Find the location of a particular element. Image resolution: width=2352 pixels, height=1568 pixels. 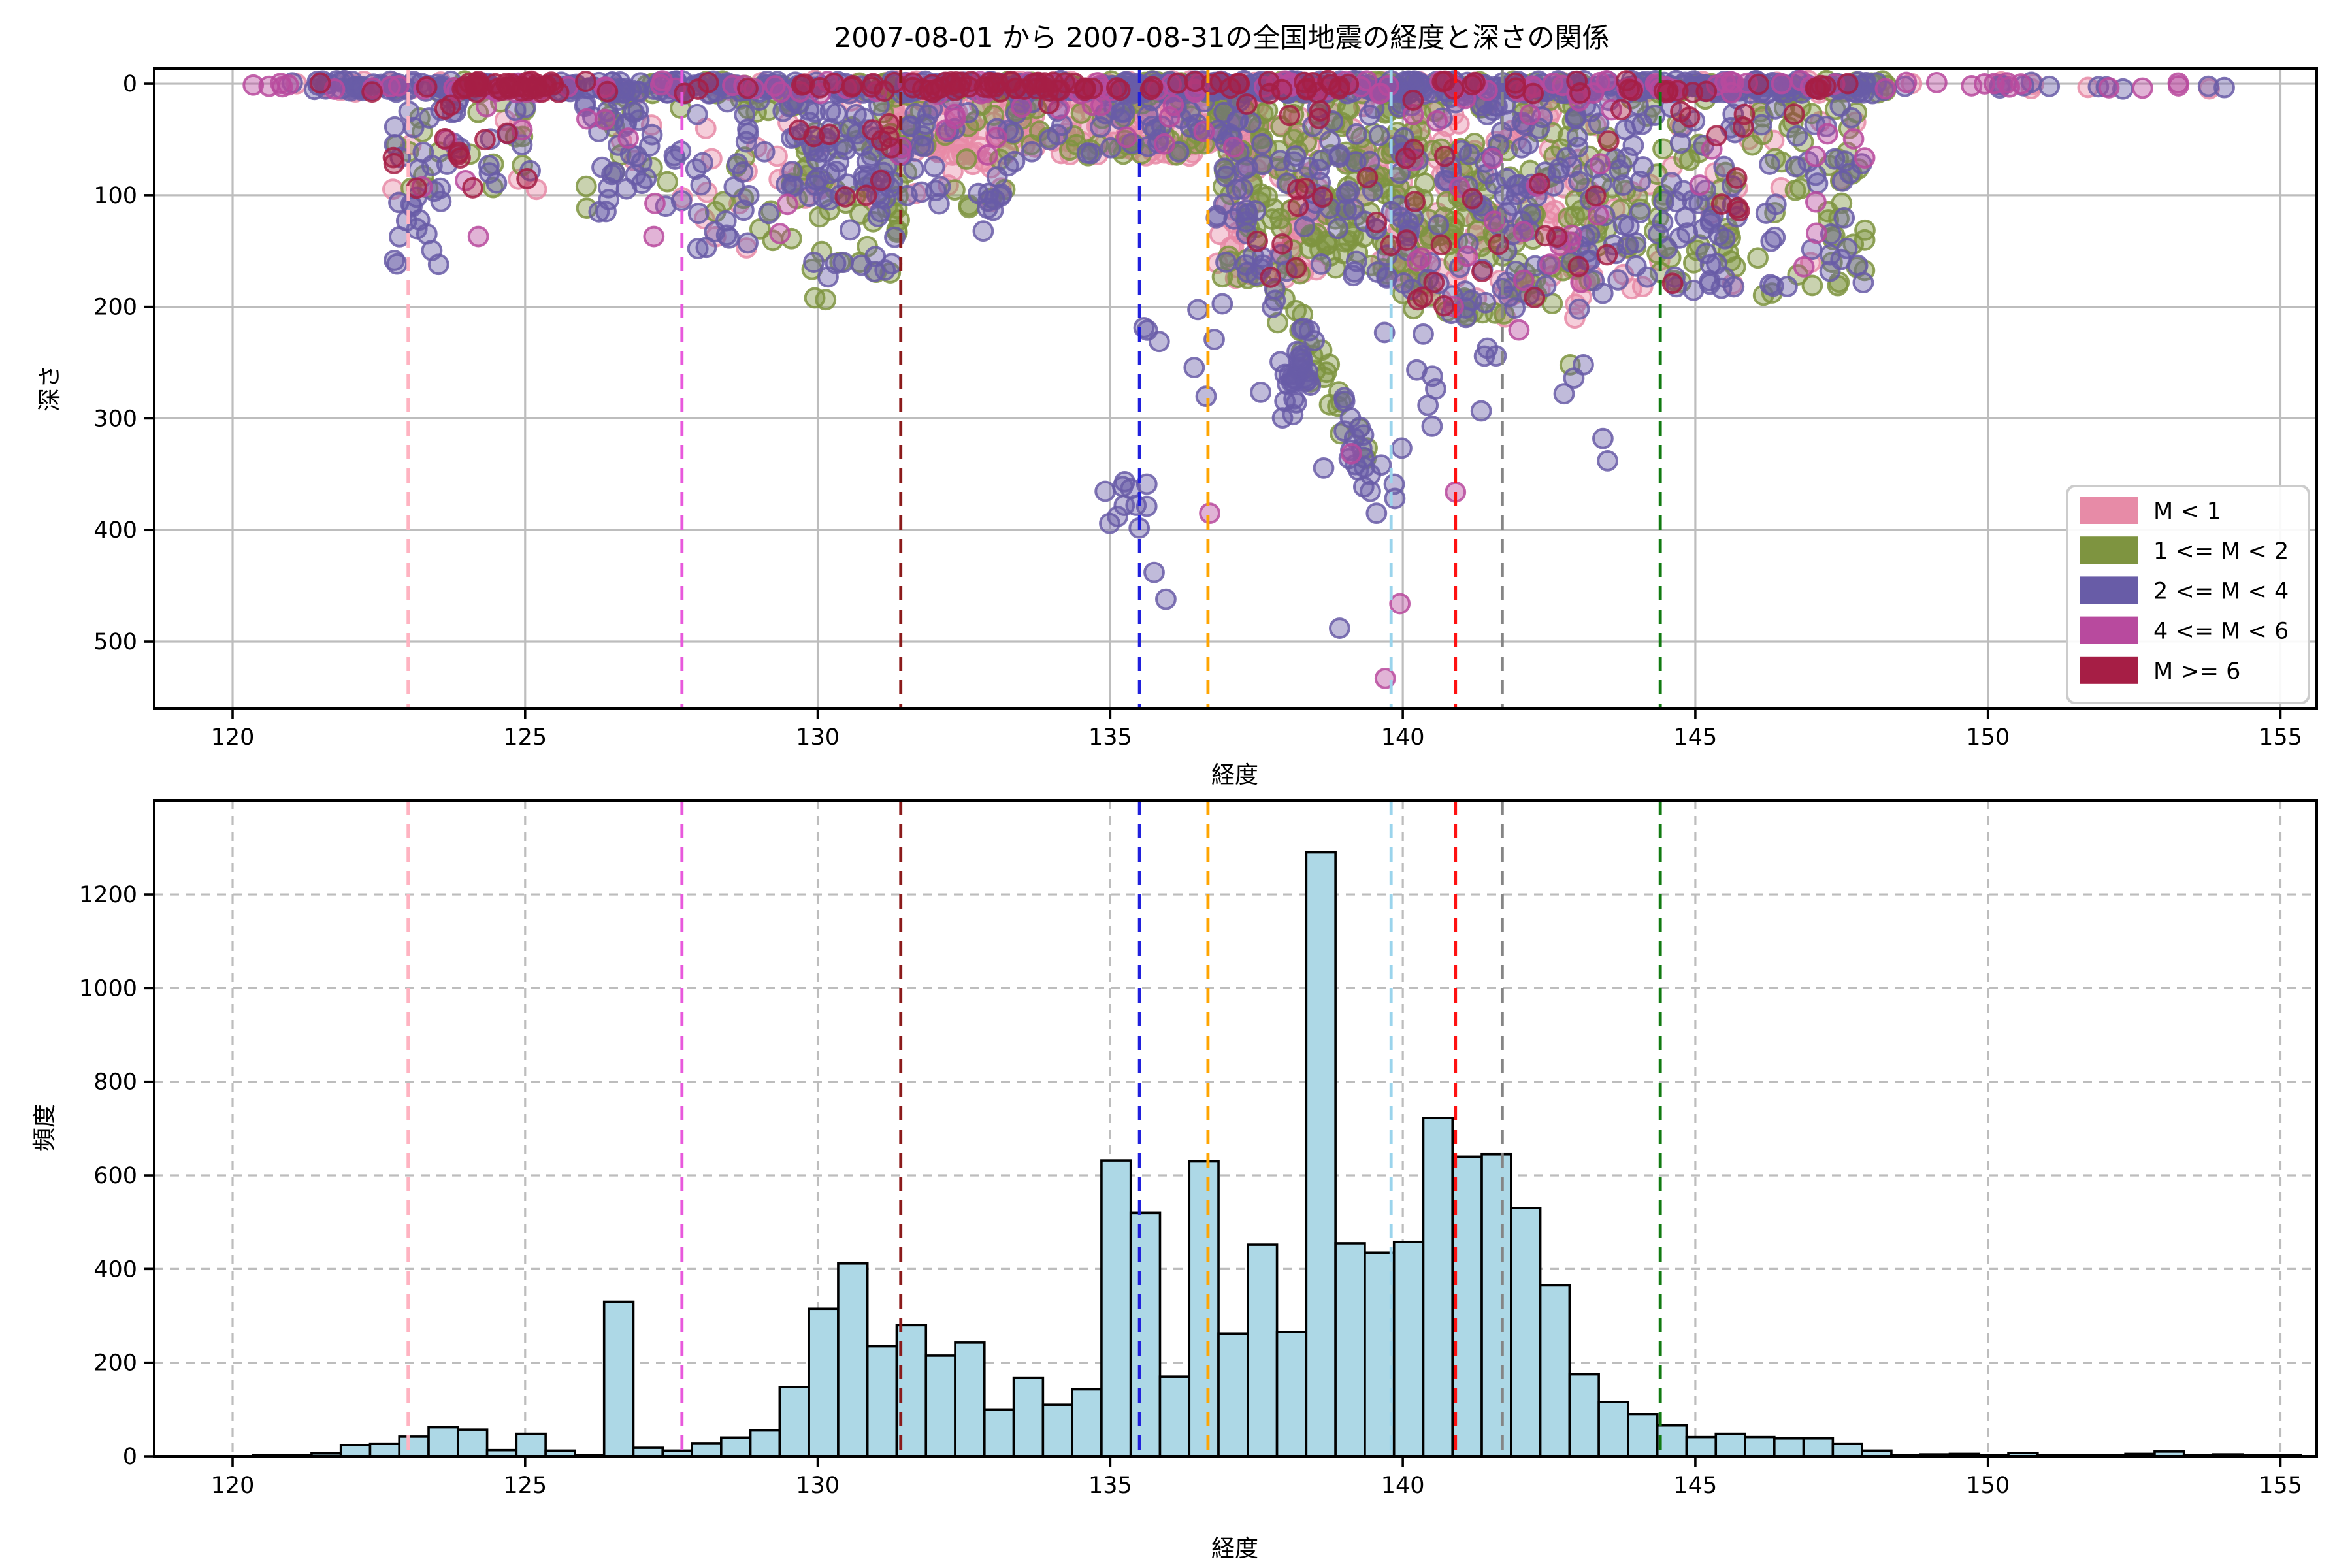

y-tick-label: 1200 is located at coordinates (108, 895).